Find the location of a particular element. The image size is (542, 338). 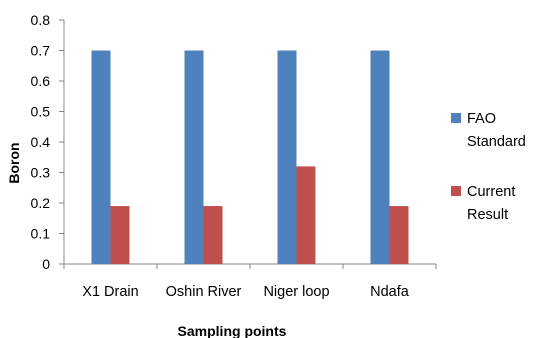

y-axis-title: Boron is located at coordinates (14, 162).